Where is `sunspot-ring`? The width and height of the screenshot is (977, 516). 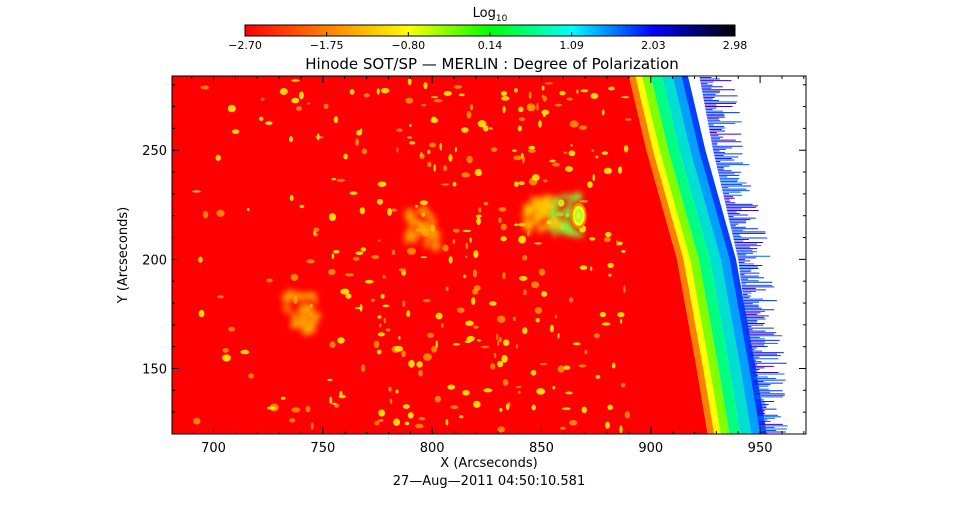
sunspot-ring is located at coordinates (578, 215).